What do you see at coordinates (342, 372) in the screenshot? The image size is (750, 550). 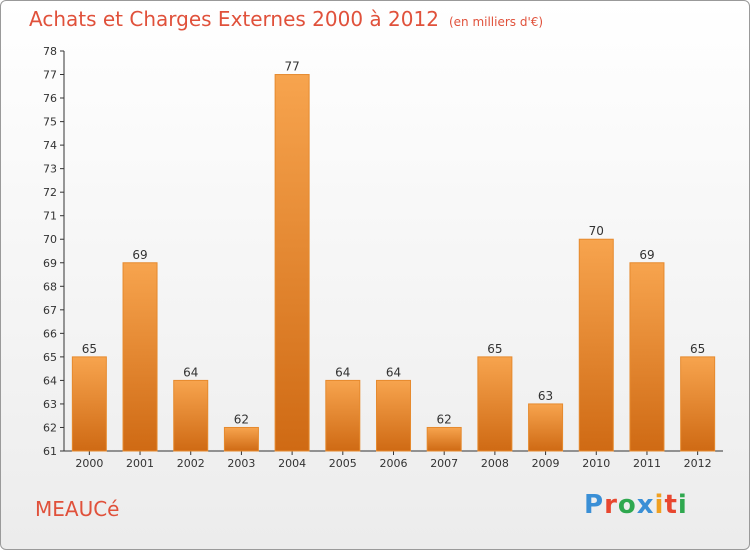 I see `data-label-2005: 64` at bounding box center [342, 372].